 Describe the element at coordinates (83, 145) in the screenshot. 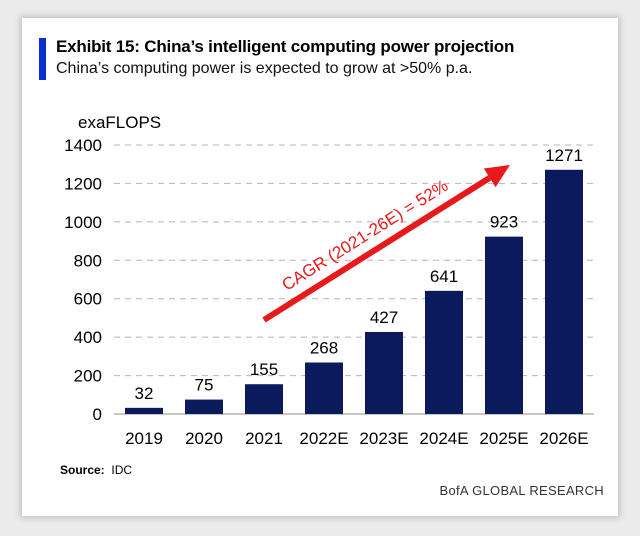

I see `y-tick-label: 1400` at that location.